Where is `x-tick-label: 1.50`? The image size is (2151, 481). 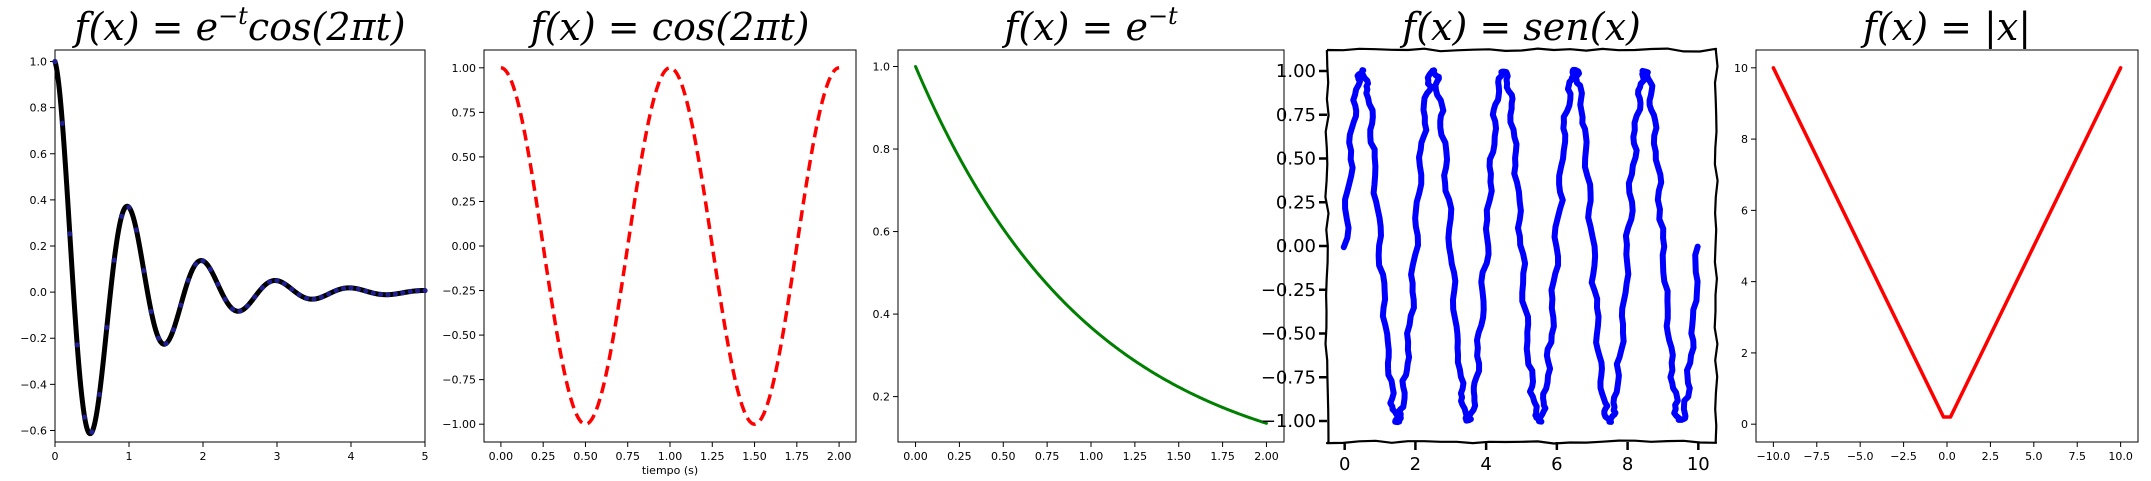 x-tick-label: 1.50 is located at coordinates (1178, 456).